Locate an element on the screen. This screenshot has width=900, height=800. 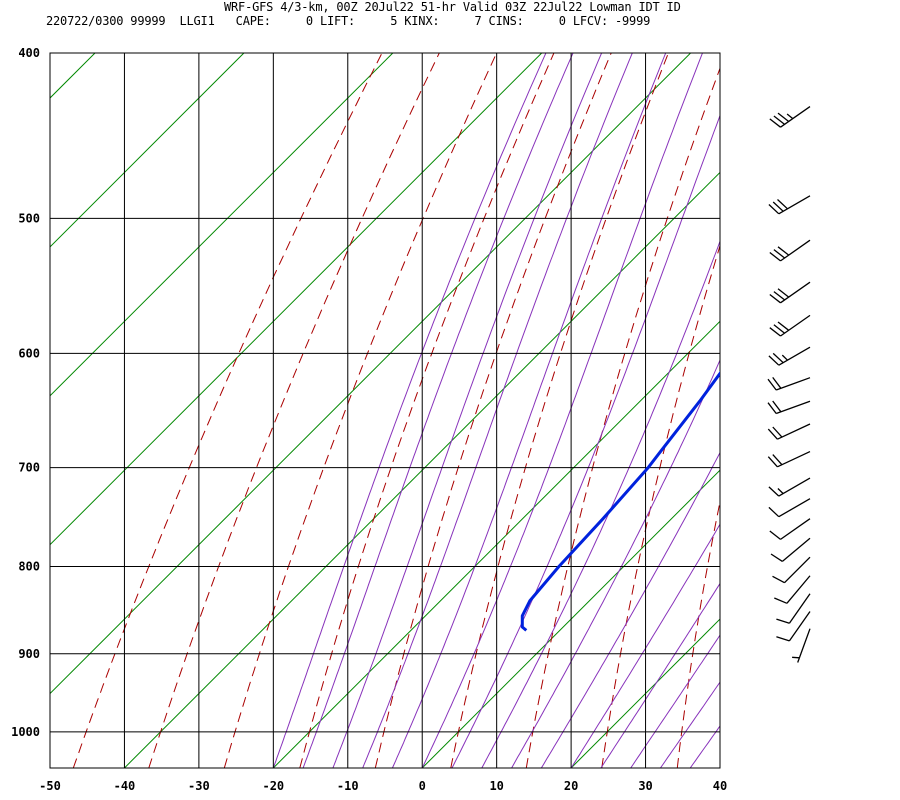
pressure-tick-label: 700 is located at coordinates (29, 468).